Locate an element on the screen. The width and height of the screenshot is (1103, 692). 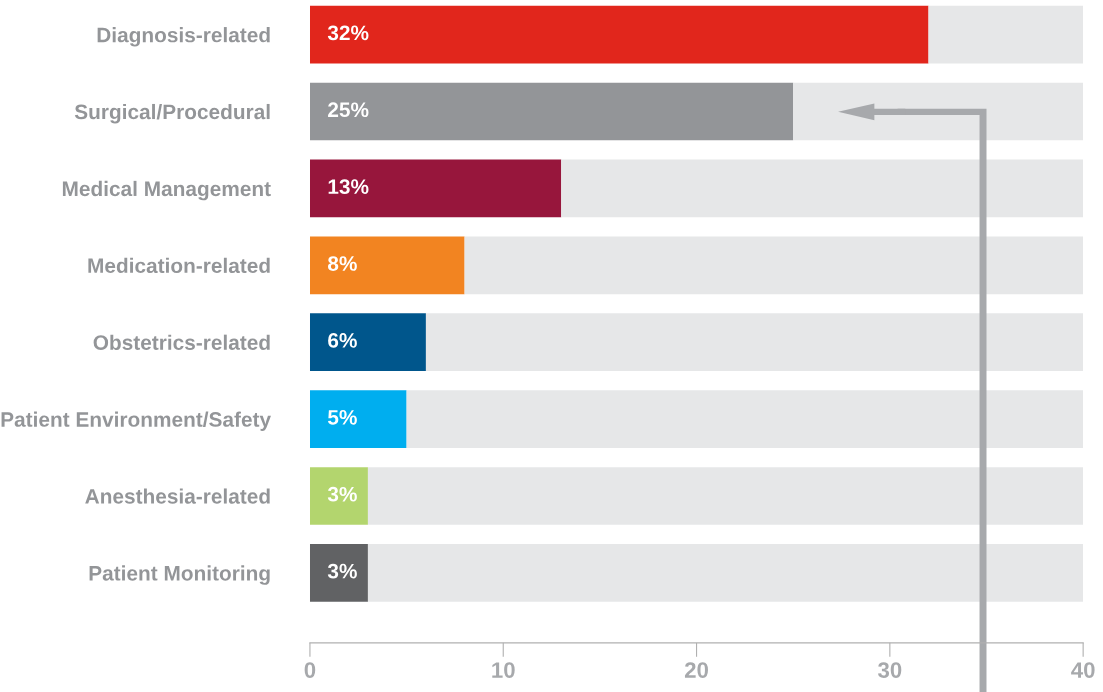
x-tick-label: 30 is located at coordinates (890, 670).